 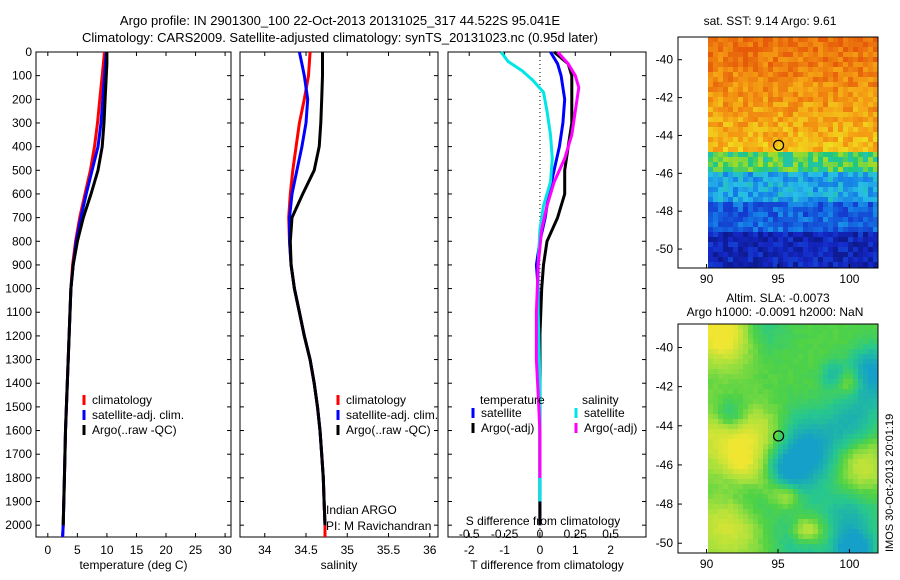 I want to click on difference-xlabel: T difference from climatology, so click(x=547, y=565).